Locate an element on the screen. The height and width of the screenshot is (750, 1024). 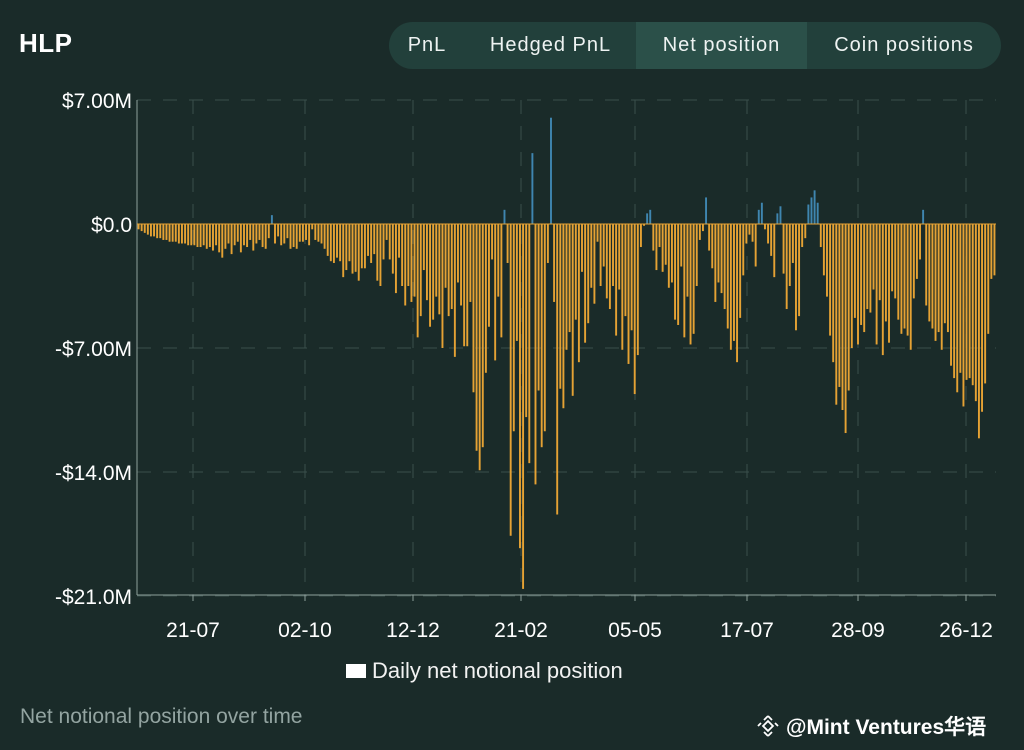
tab-net-position: Net position is located at coordinates (721, 45).